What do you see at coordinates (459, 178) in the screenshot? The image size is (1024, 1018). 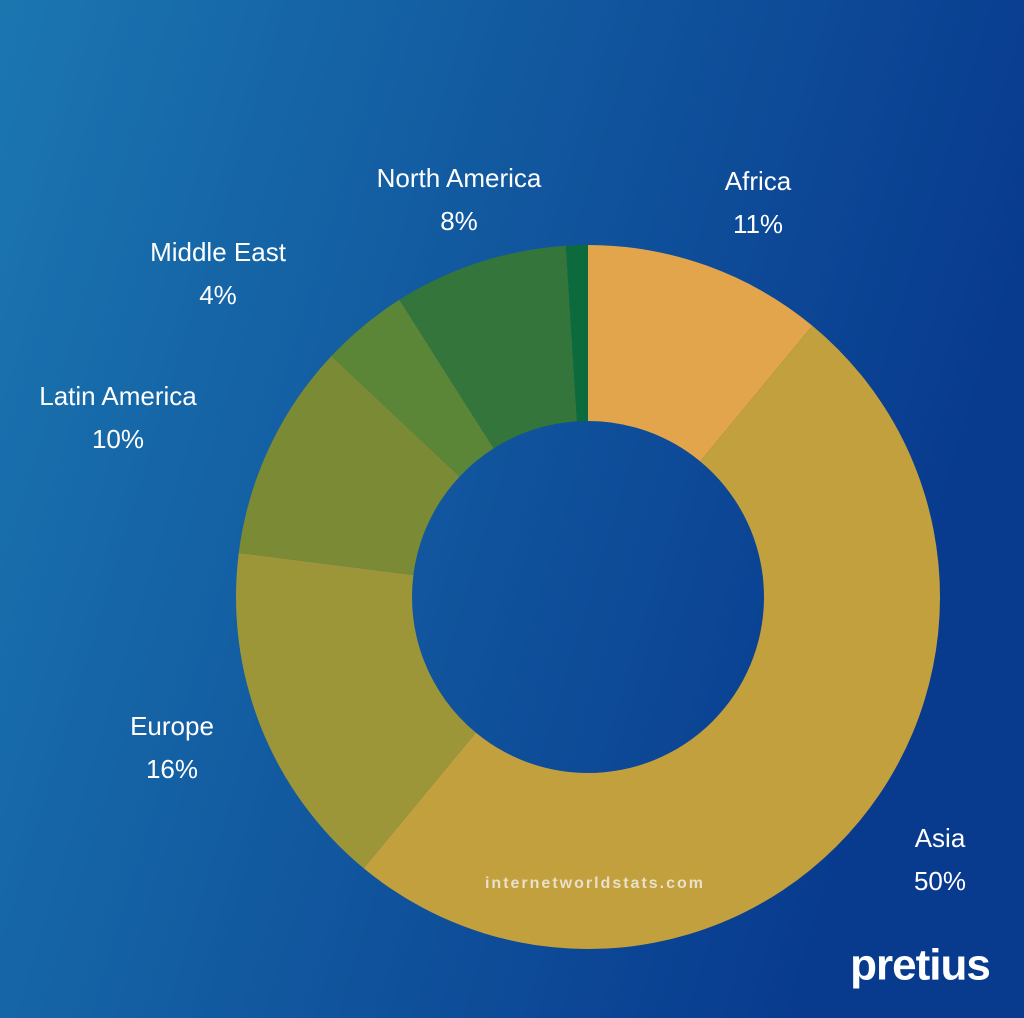 I see `category-label: North America` at bounding box center [459, 178].